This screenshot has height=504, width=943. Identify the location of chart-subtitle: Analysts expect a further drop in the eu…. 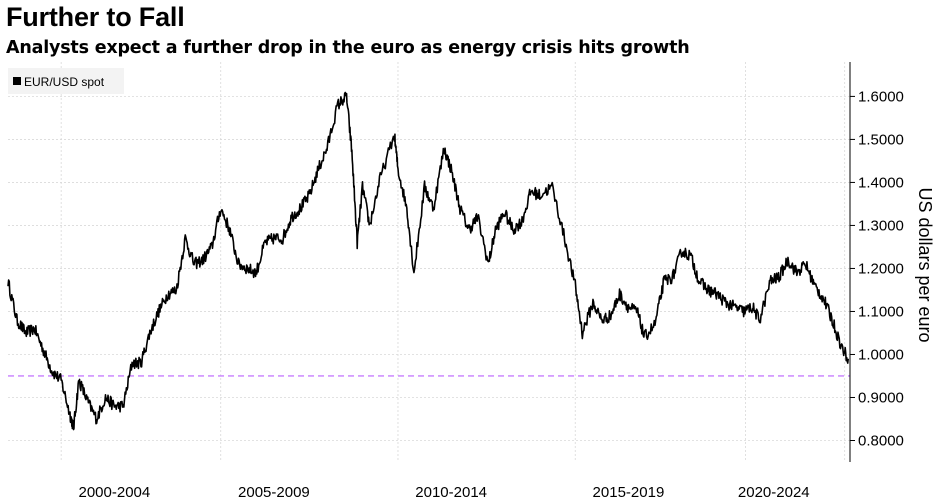
(348, 48).